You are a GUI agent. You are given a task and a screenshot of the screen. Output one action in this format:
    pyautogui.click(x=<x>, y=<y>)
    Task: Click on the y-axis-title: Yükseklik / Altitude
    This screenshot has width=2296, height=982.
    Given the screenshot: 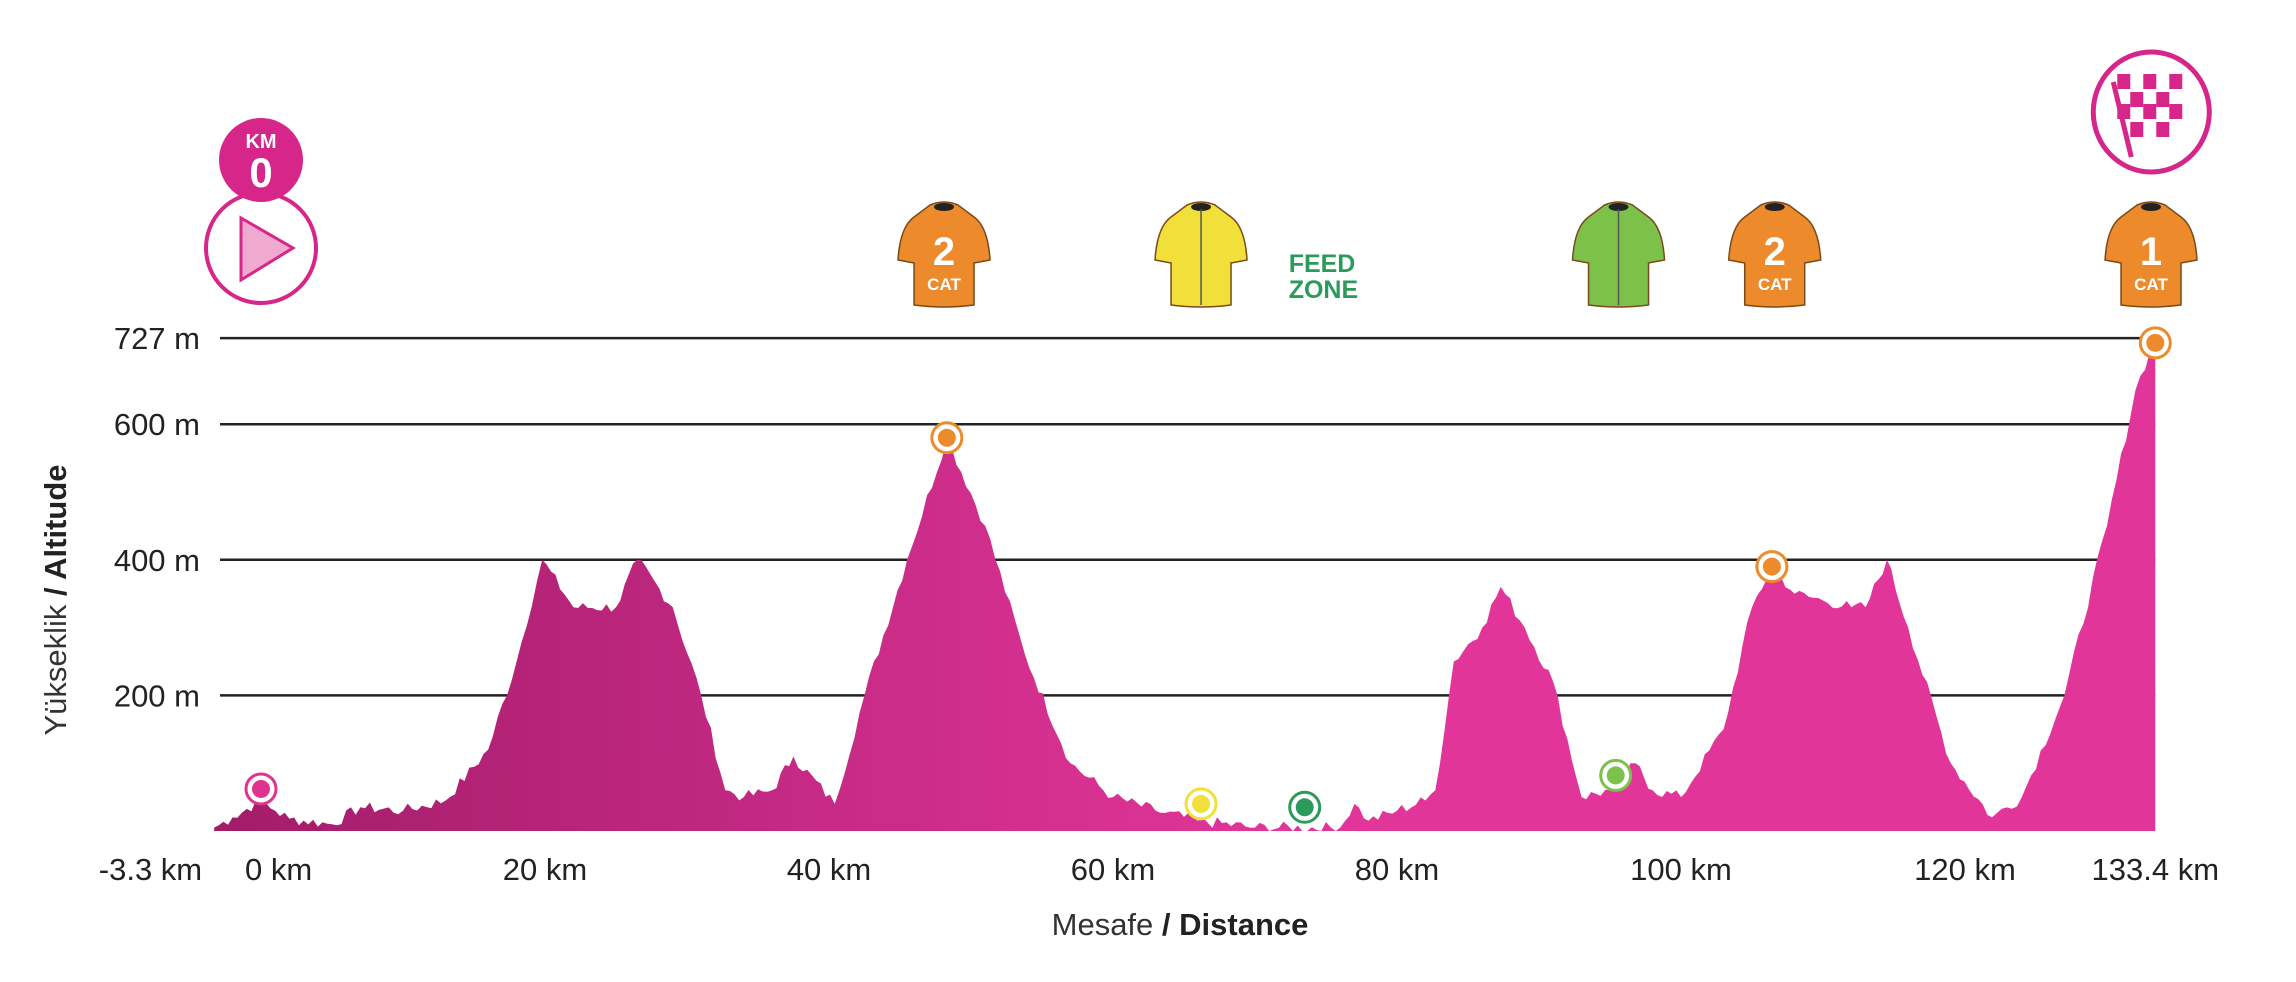 What is the action you would take?
    pyautogui.click(x=55, y=600)
    